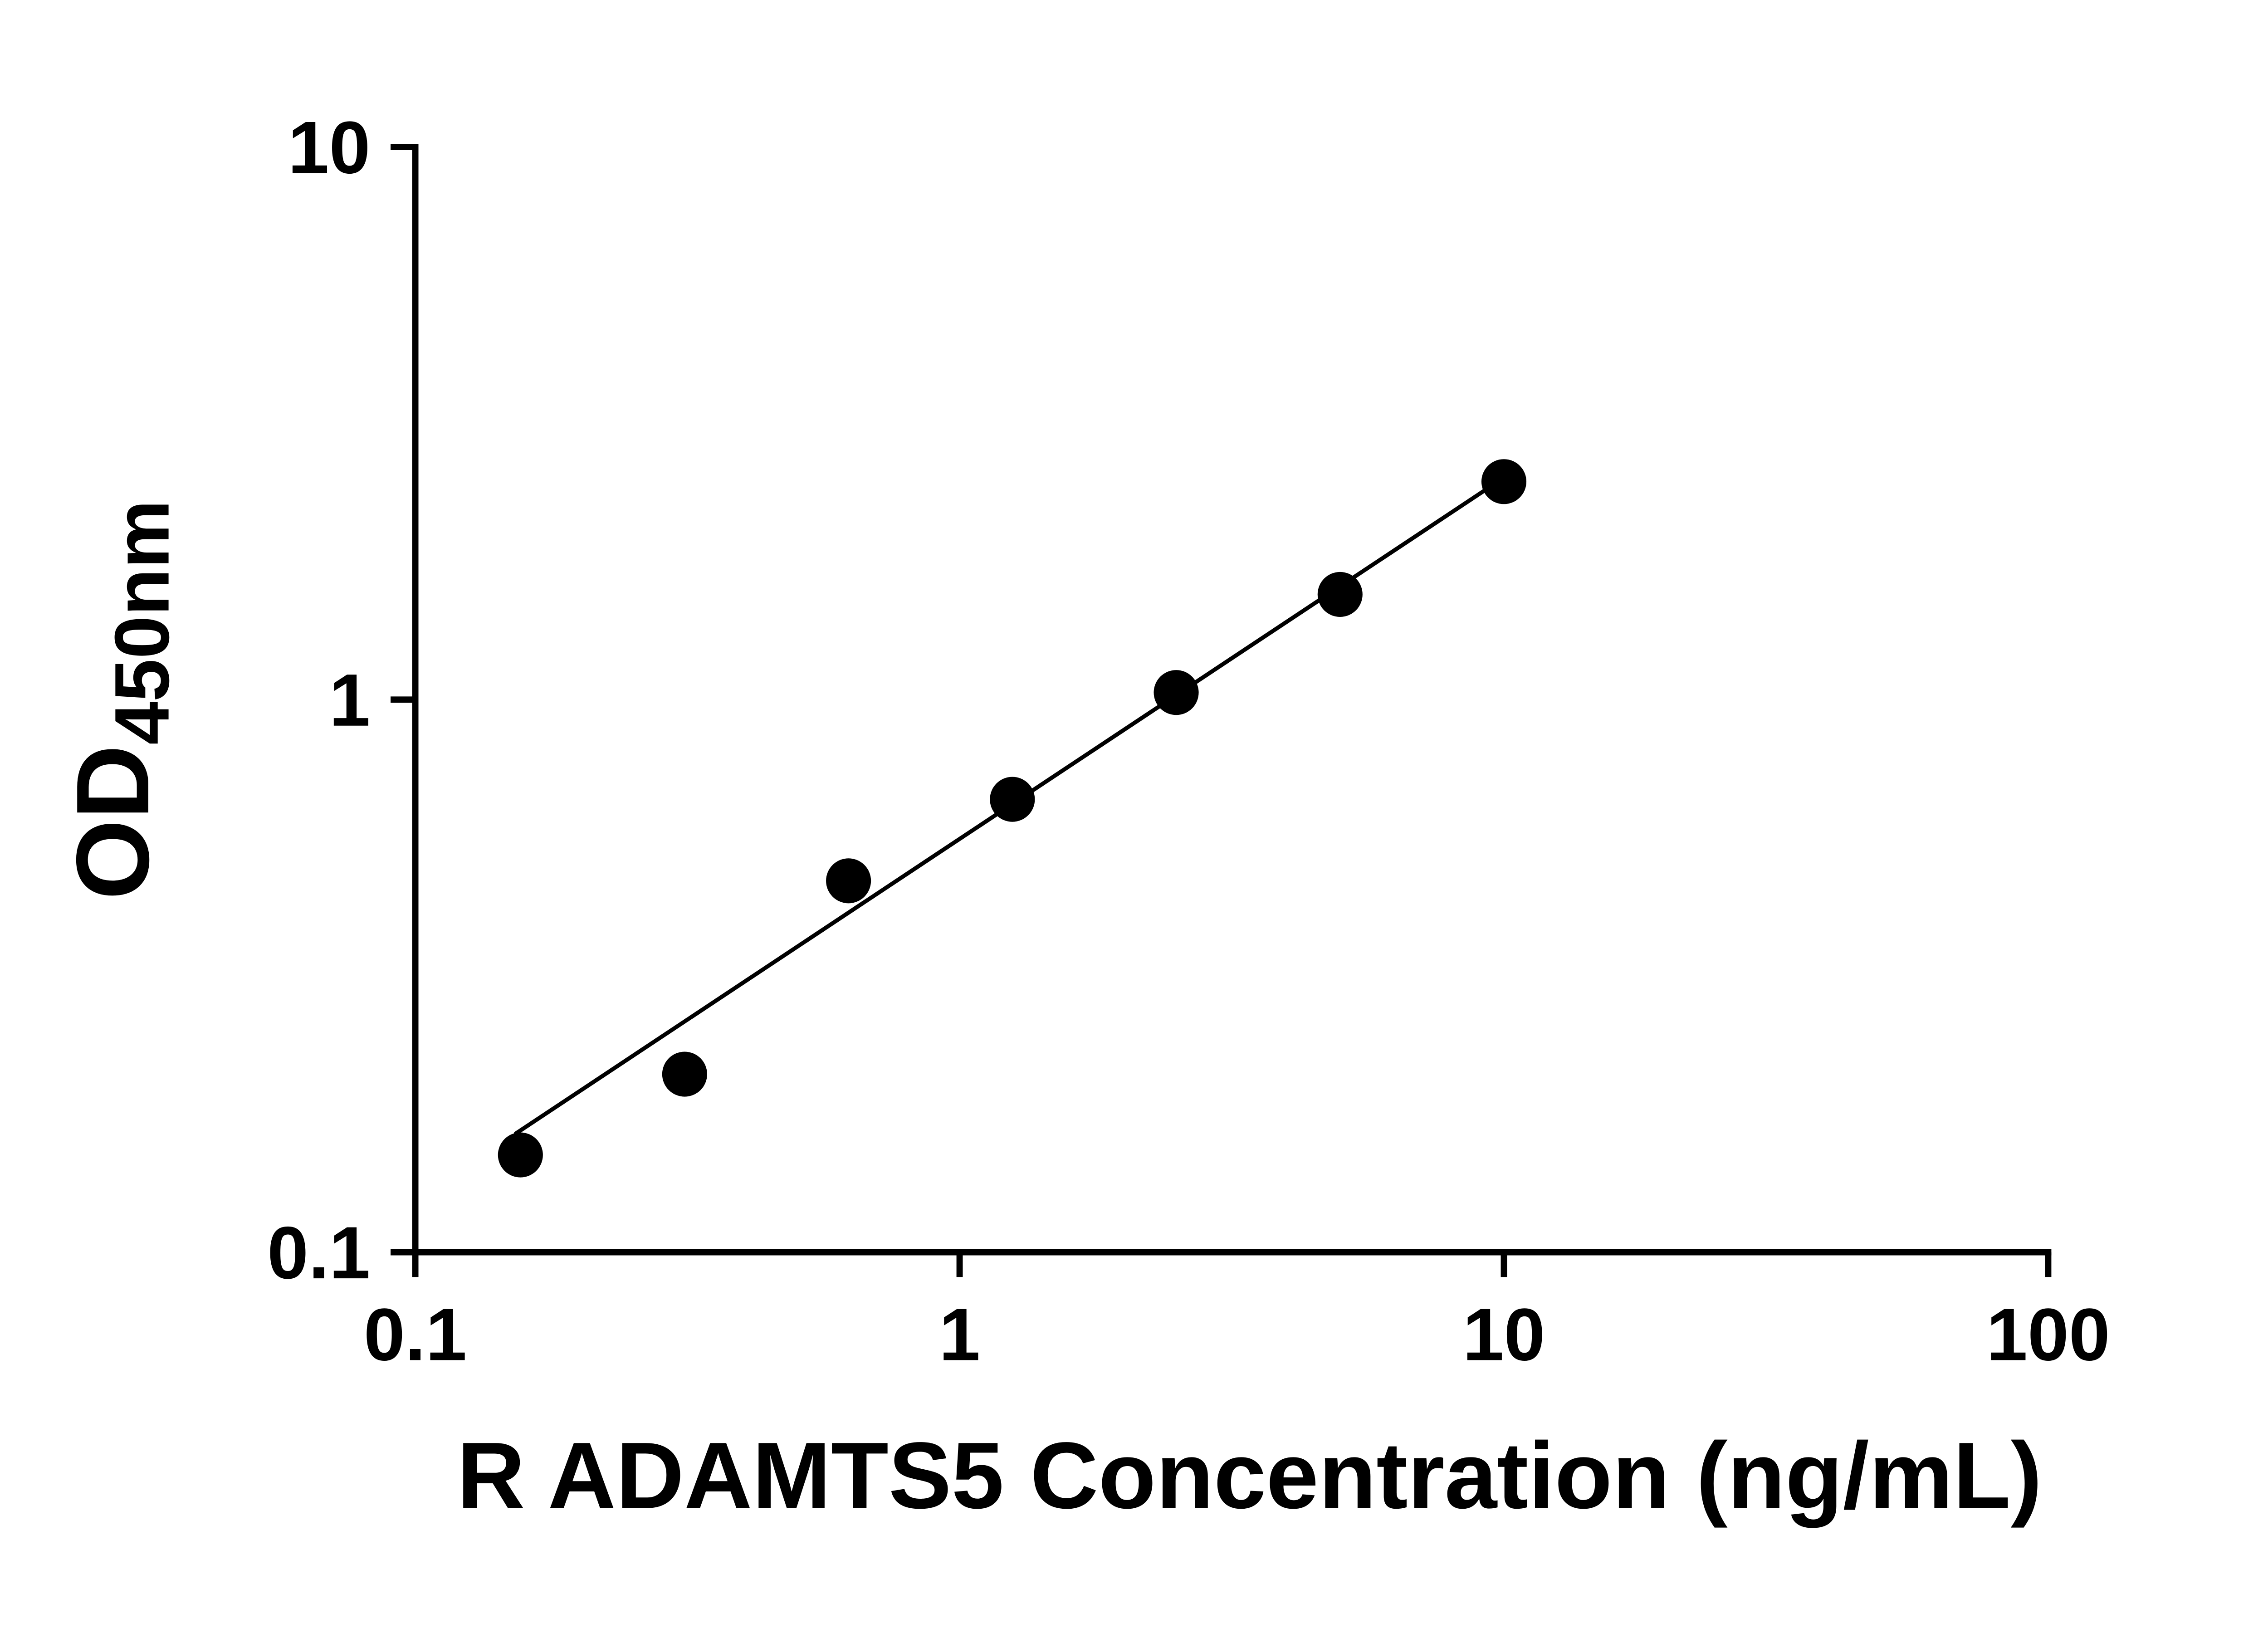  Describe the element at coordinates (318, 1252) in the screenshot. I see `y-tick-label: 0.1` at that location.